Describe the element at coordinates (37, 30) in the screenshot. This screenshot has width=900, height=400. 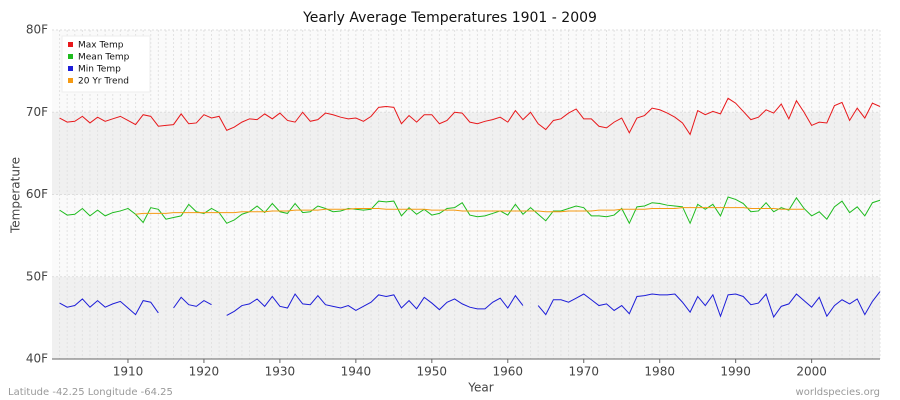
I see `y-tick-label: 80F` at that location.